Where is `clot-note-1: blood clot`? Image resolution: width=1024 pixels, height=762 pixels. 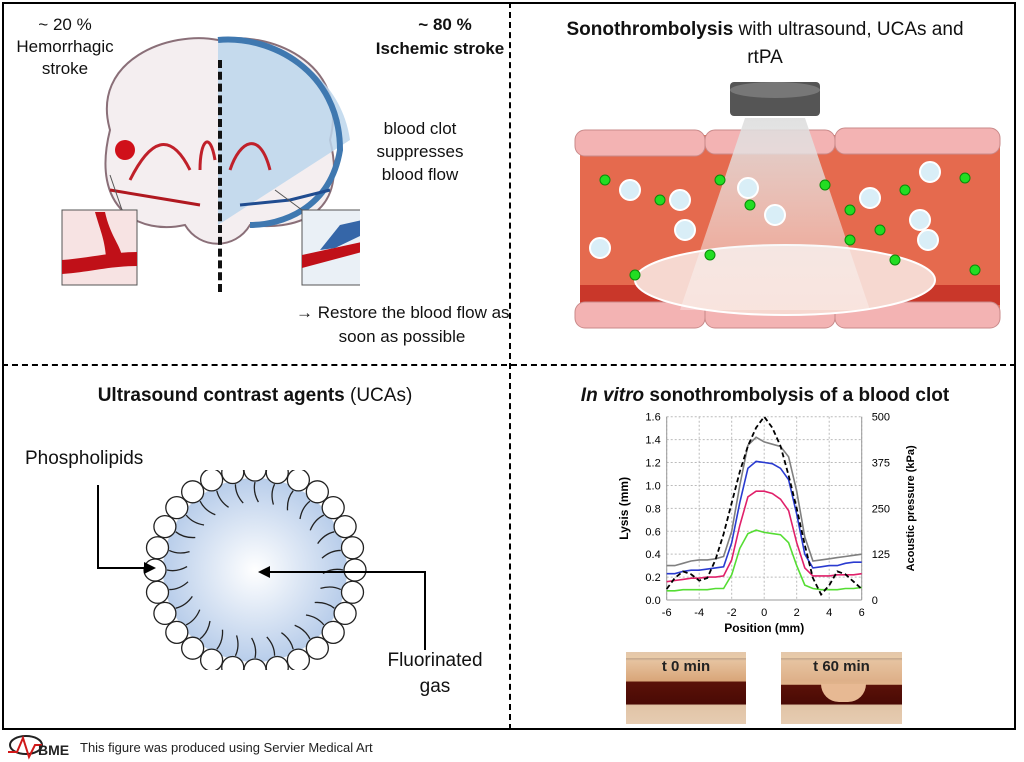 clot-note-1: blood clot is located at coordinates (420, 128).